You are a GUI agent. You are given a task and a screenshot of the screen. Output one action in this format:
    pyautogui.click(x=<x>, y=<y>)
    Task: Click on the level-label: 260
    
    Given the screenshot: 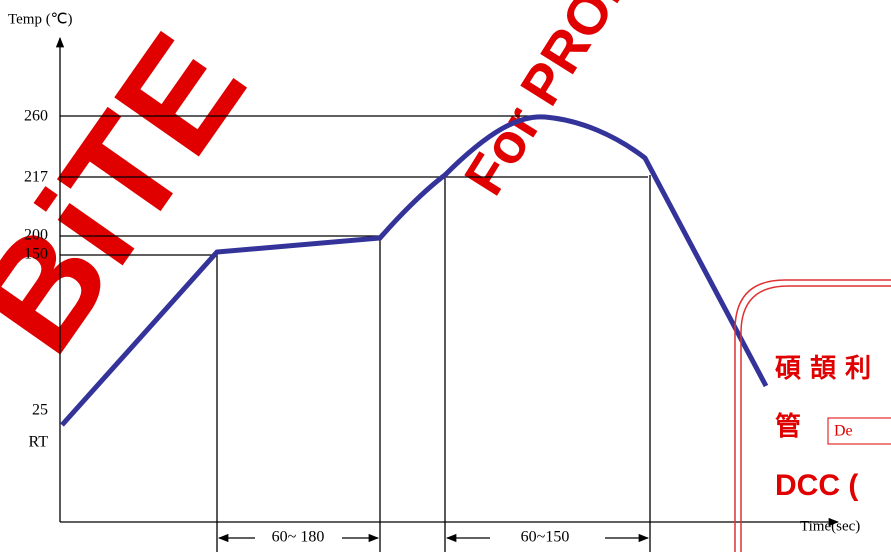 What is the action you would take?
    pyautogui.click(x=36, y=116)
    